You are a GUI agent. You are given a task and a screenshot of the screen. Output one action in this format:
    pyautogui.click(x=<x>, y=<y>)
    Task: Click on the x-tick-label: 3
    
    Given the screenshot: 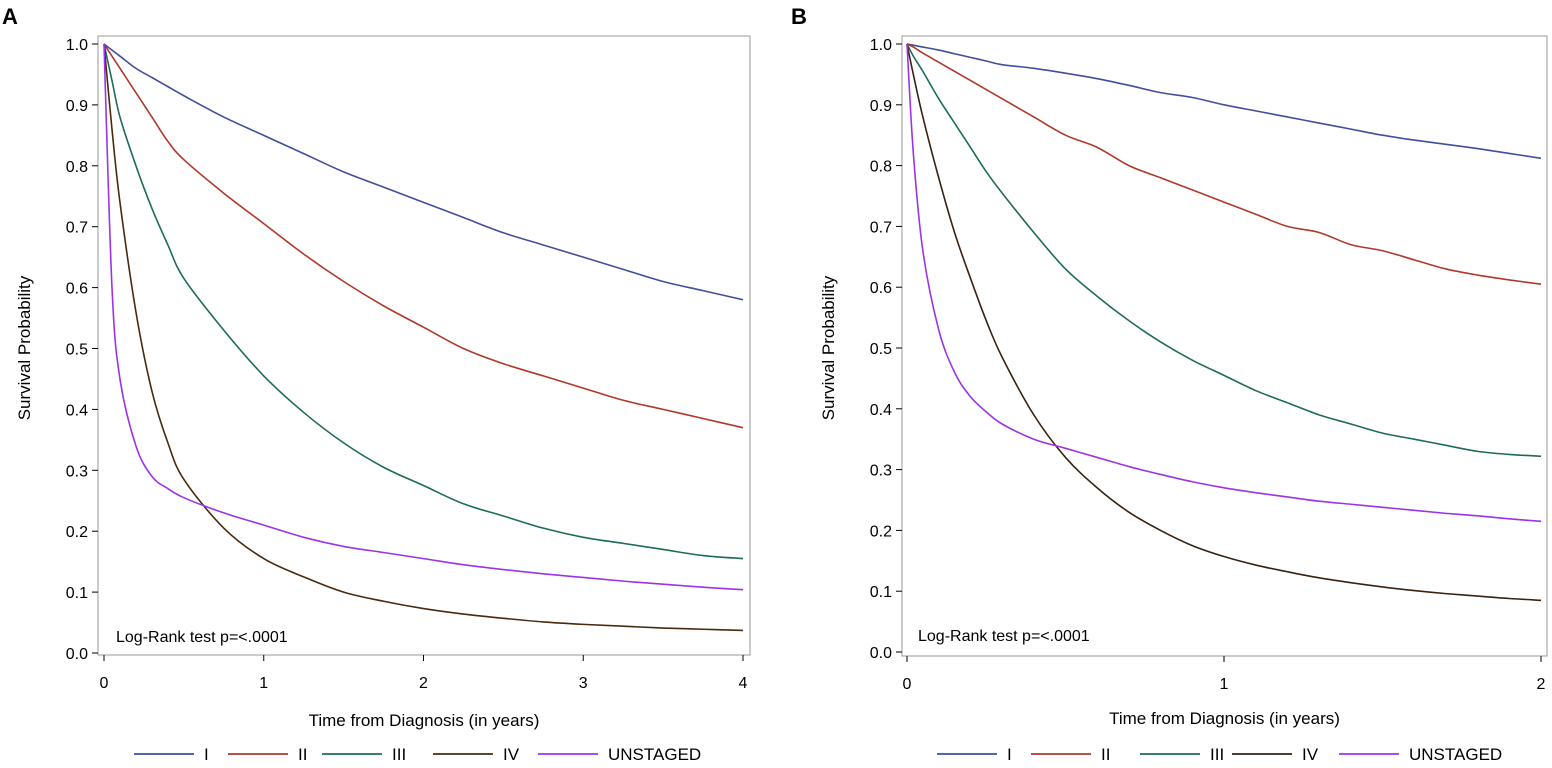 What is the action you would take?
    pyautogui.click(x=583, y=683)
    